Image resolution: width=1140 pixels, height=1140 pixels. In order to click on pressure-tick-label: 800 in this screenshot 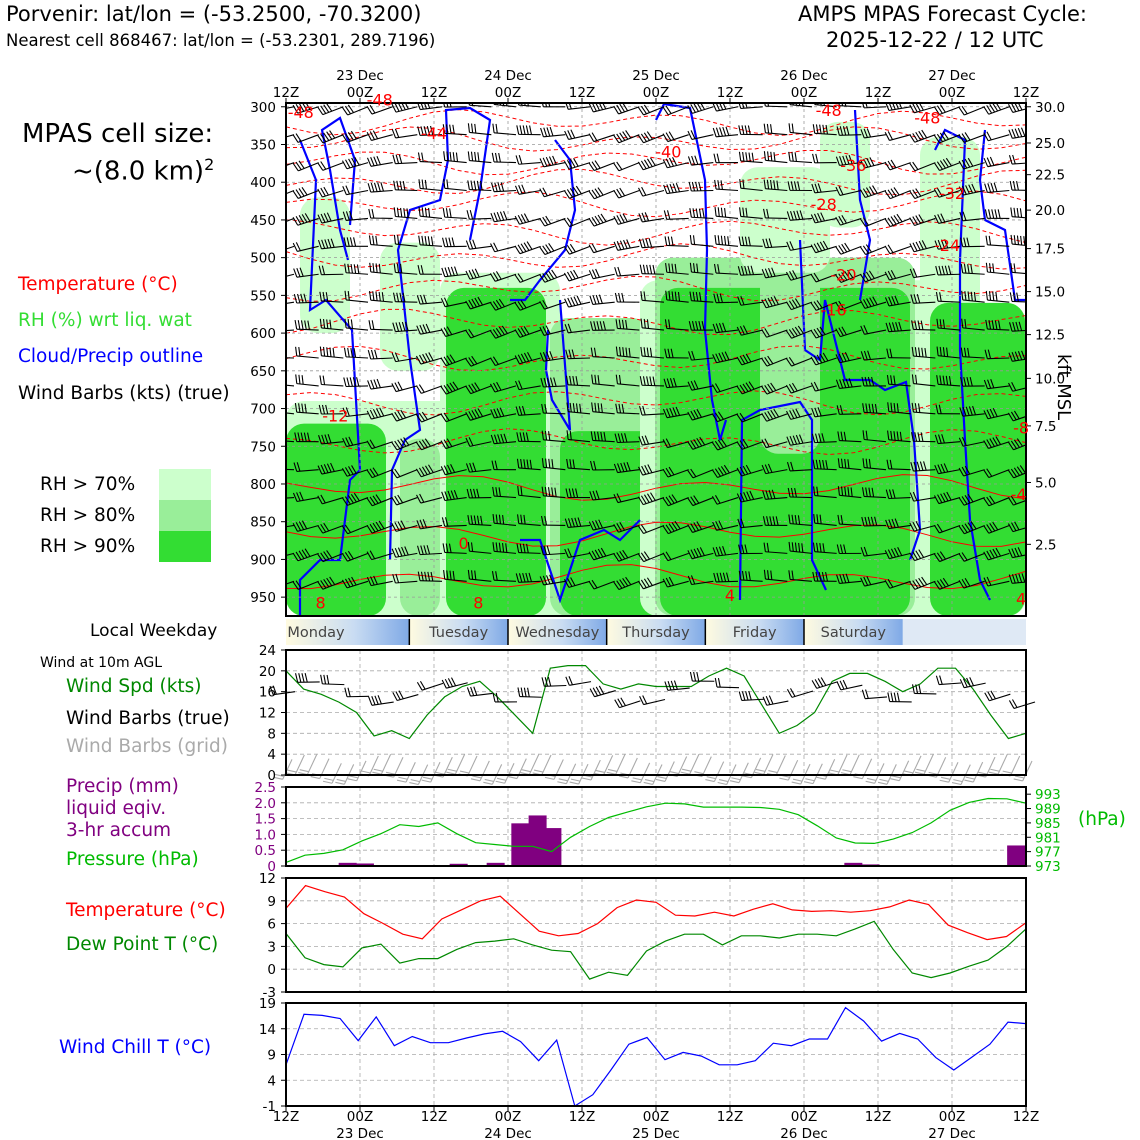, I will do `click(263, 485)`.